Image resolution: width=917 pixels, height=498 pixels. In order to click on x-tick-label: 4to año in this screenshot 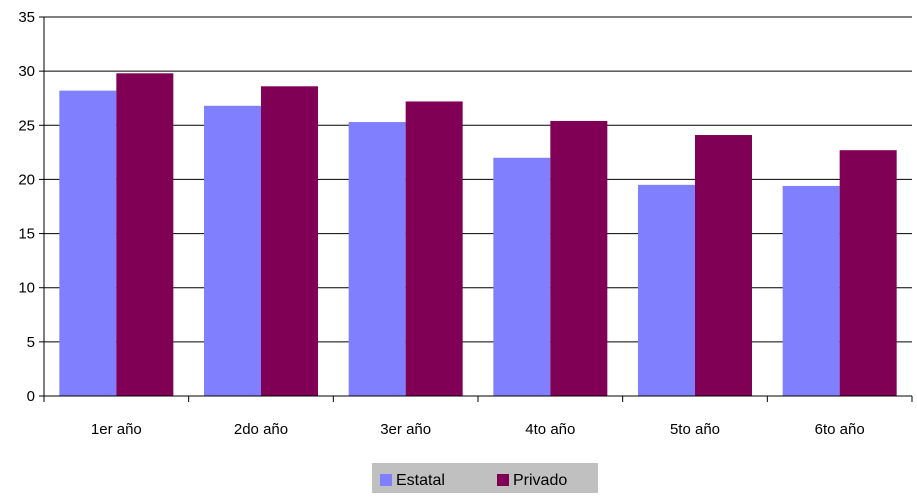, I will do `click(550, 429)`.